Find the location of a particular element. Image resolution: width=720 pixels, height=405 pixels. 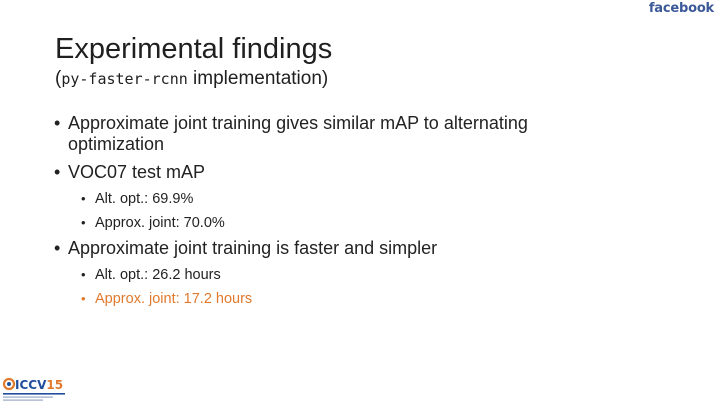

facebook-logo-text: facebook is located at coordinates (681, 8).